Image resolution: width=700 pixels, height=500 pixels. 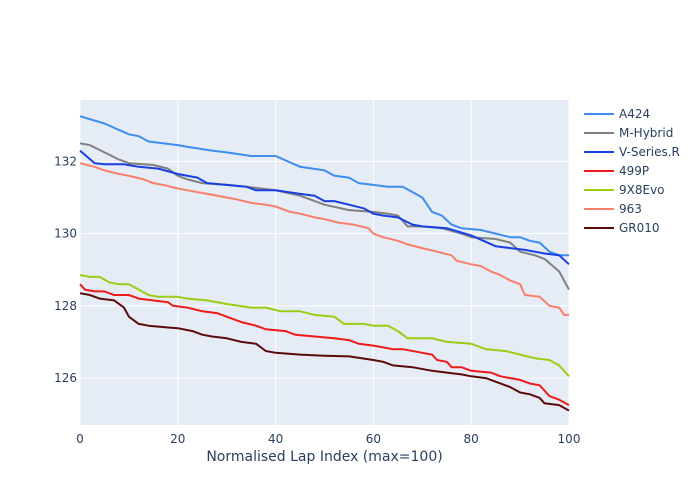 I want to click on x-tick-label: 20, so click(x=177, y=439).